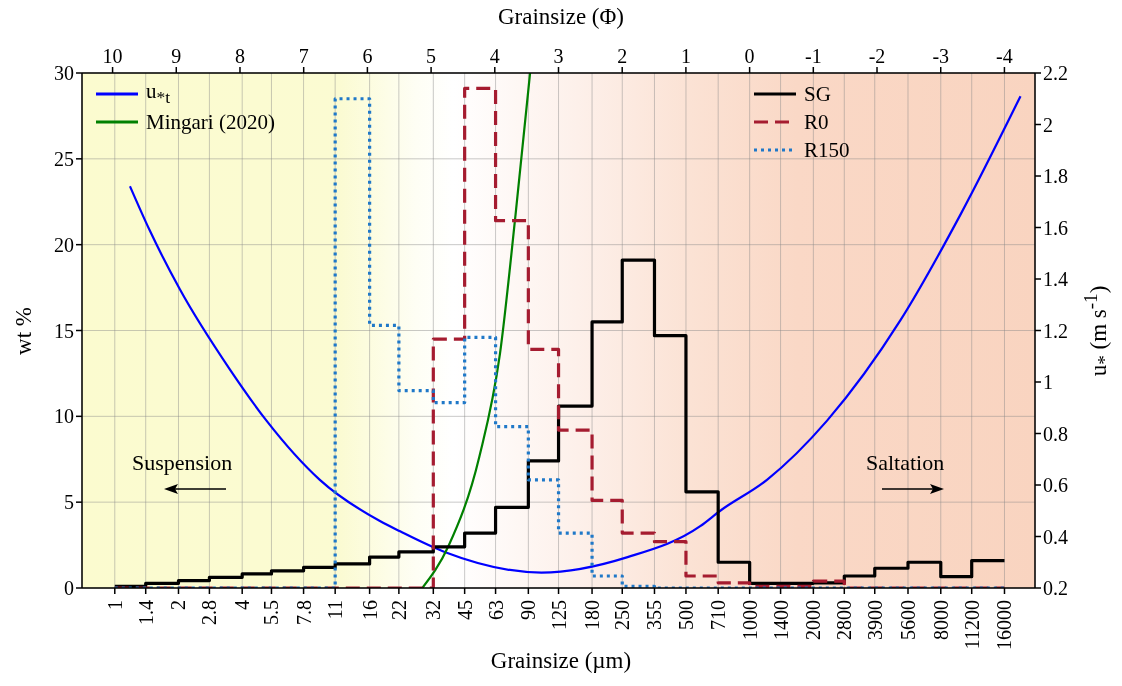 Image resolution: width=1122 pixels, height=686 pixels. What do you see at coordinates (433, 610) in the screenshot?
I see `x-tick-label: 32` at bounding box center [433, 610].